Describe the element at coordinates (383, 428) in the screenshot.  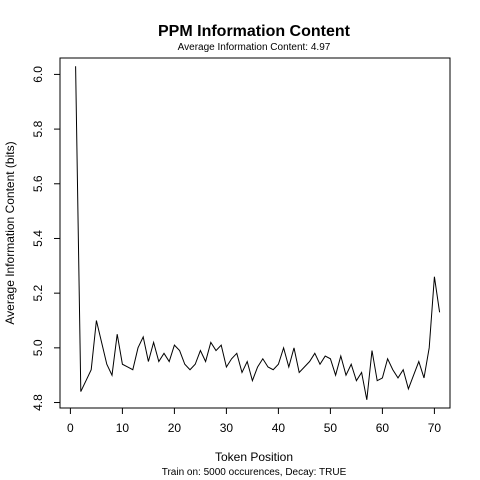
I see `x-tick-label: 60` at that location.